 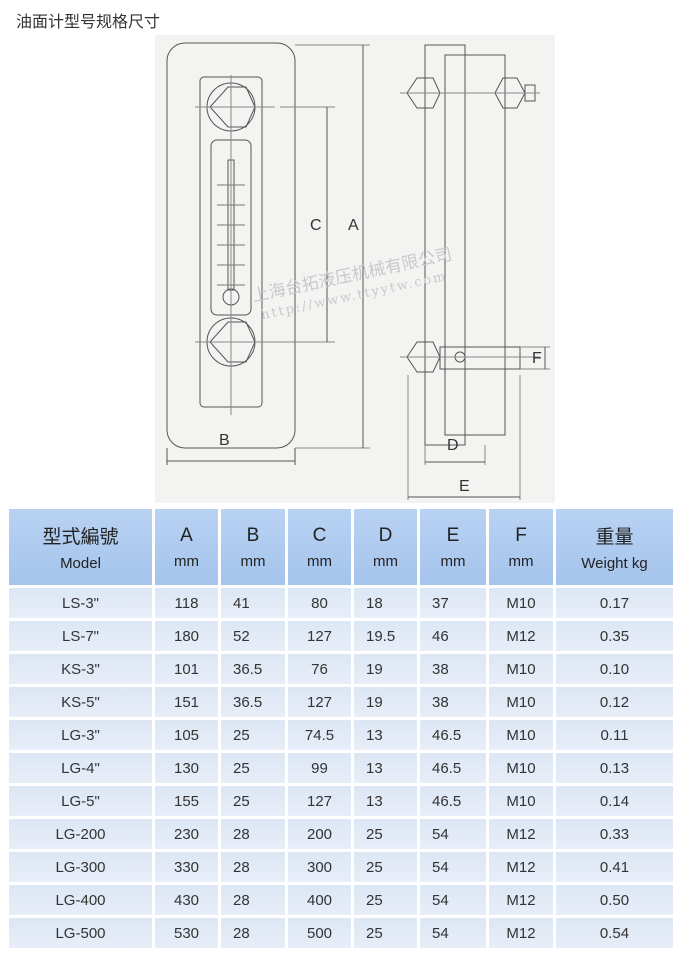 What do you see at coordinates (186, 933) in the screenshot?
I see `value-cell: 530` at bounding box center [186, 933].